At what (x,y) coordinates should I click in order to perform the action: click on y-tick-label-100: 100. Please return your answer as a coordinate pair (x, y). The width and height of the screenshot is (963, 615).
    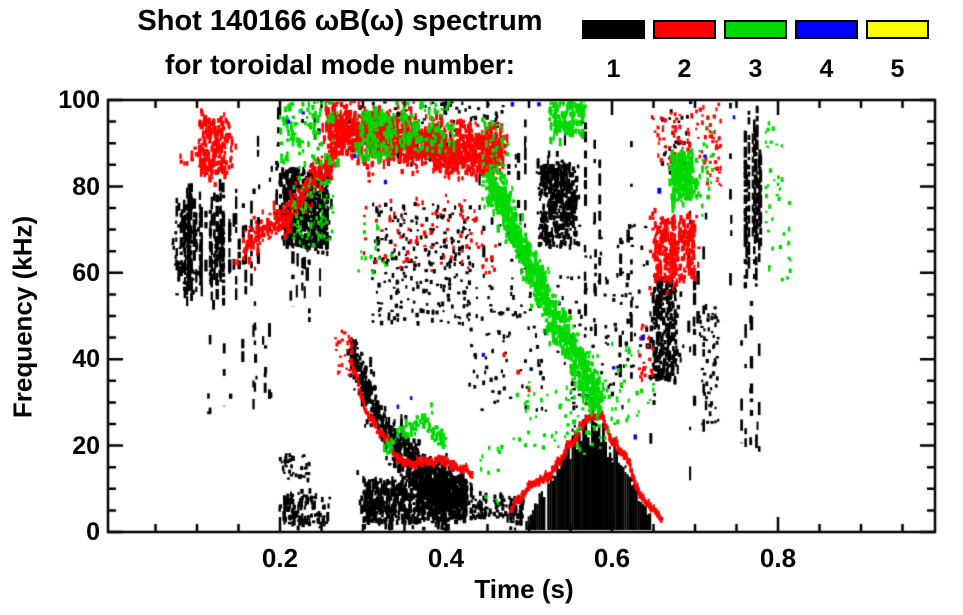
    Looking at the image, I should click on (79, 100).